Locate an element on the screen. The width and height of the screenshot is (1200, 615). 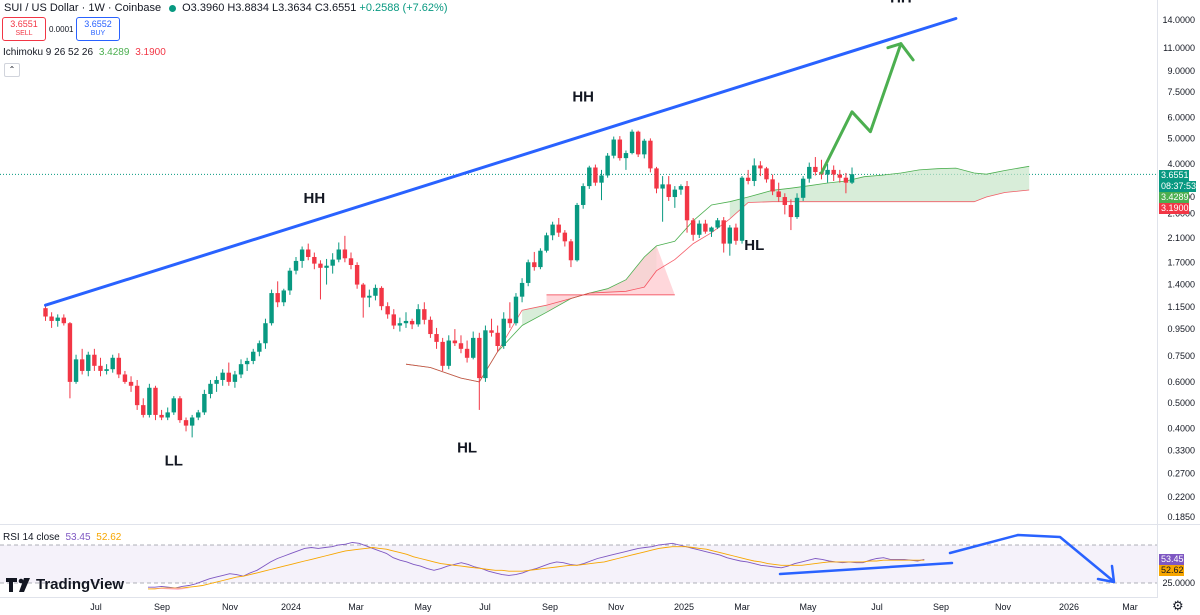
ichimoku-value-b: 3.1900 is located at coordinates (150, 52).